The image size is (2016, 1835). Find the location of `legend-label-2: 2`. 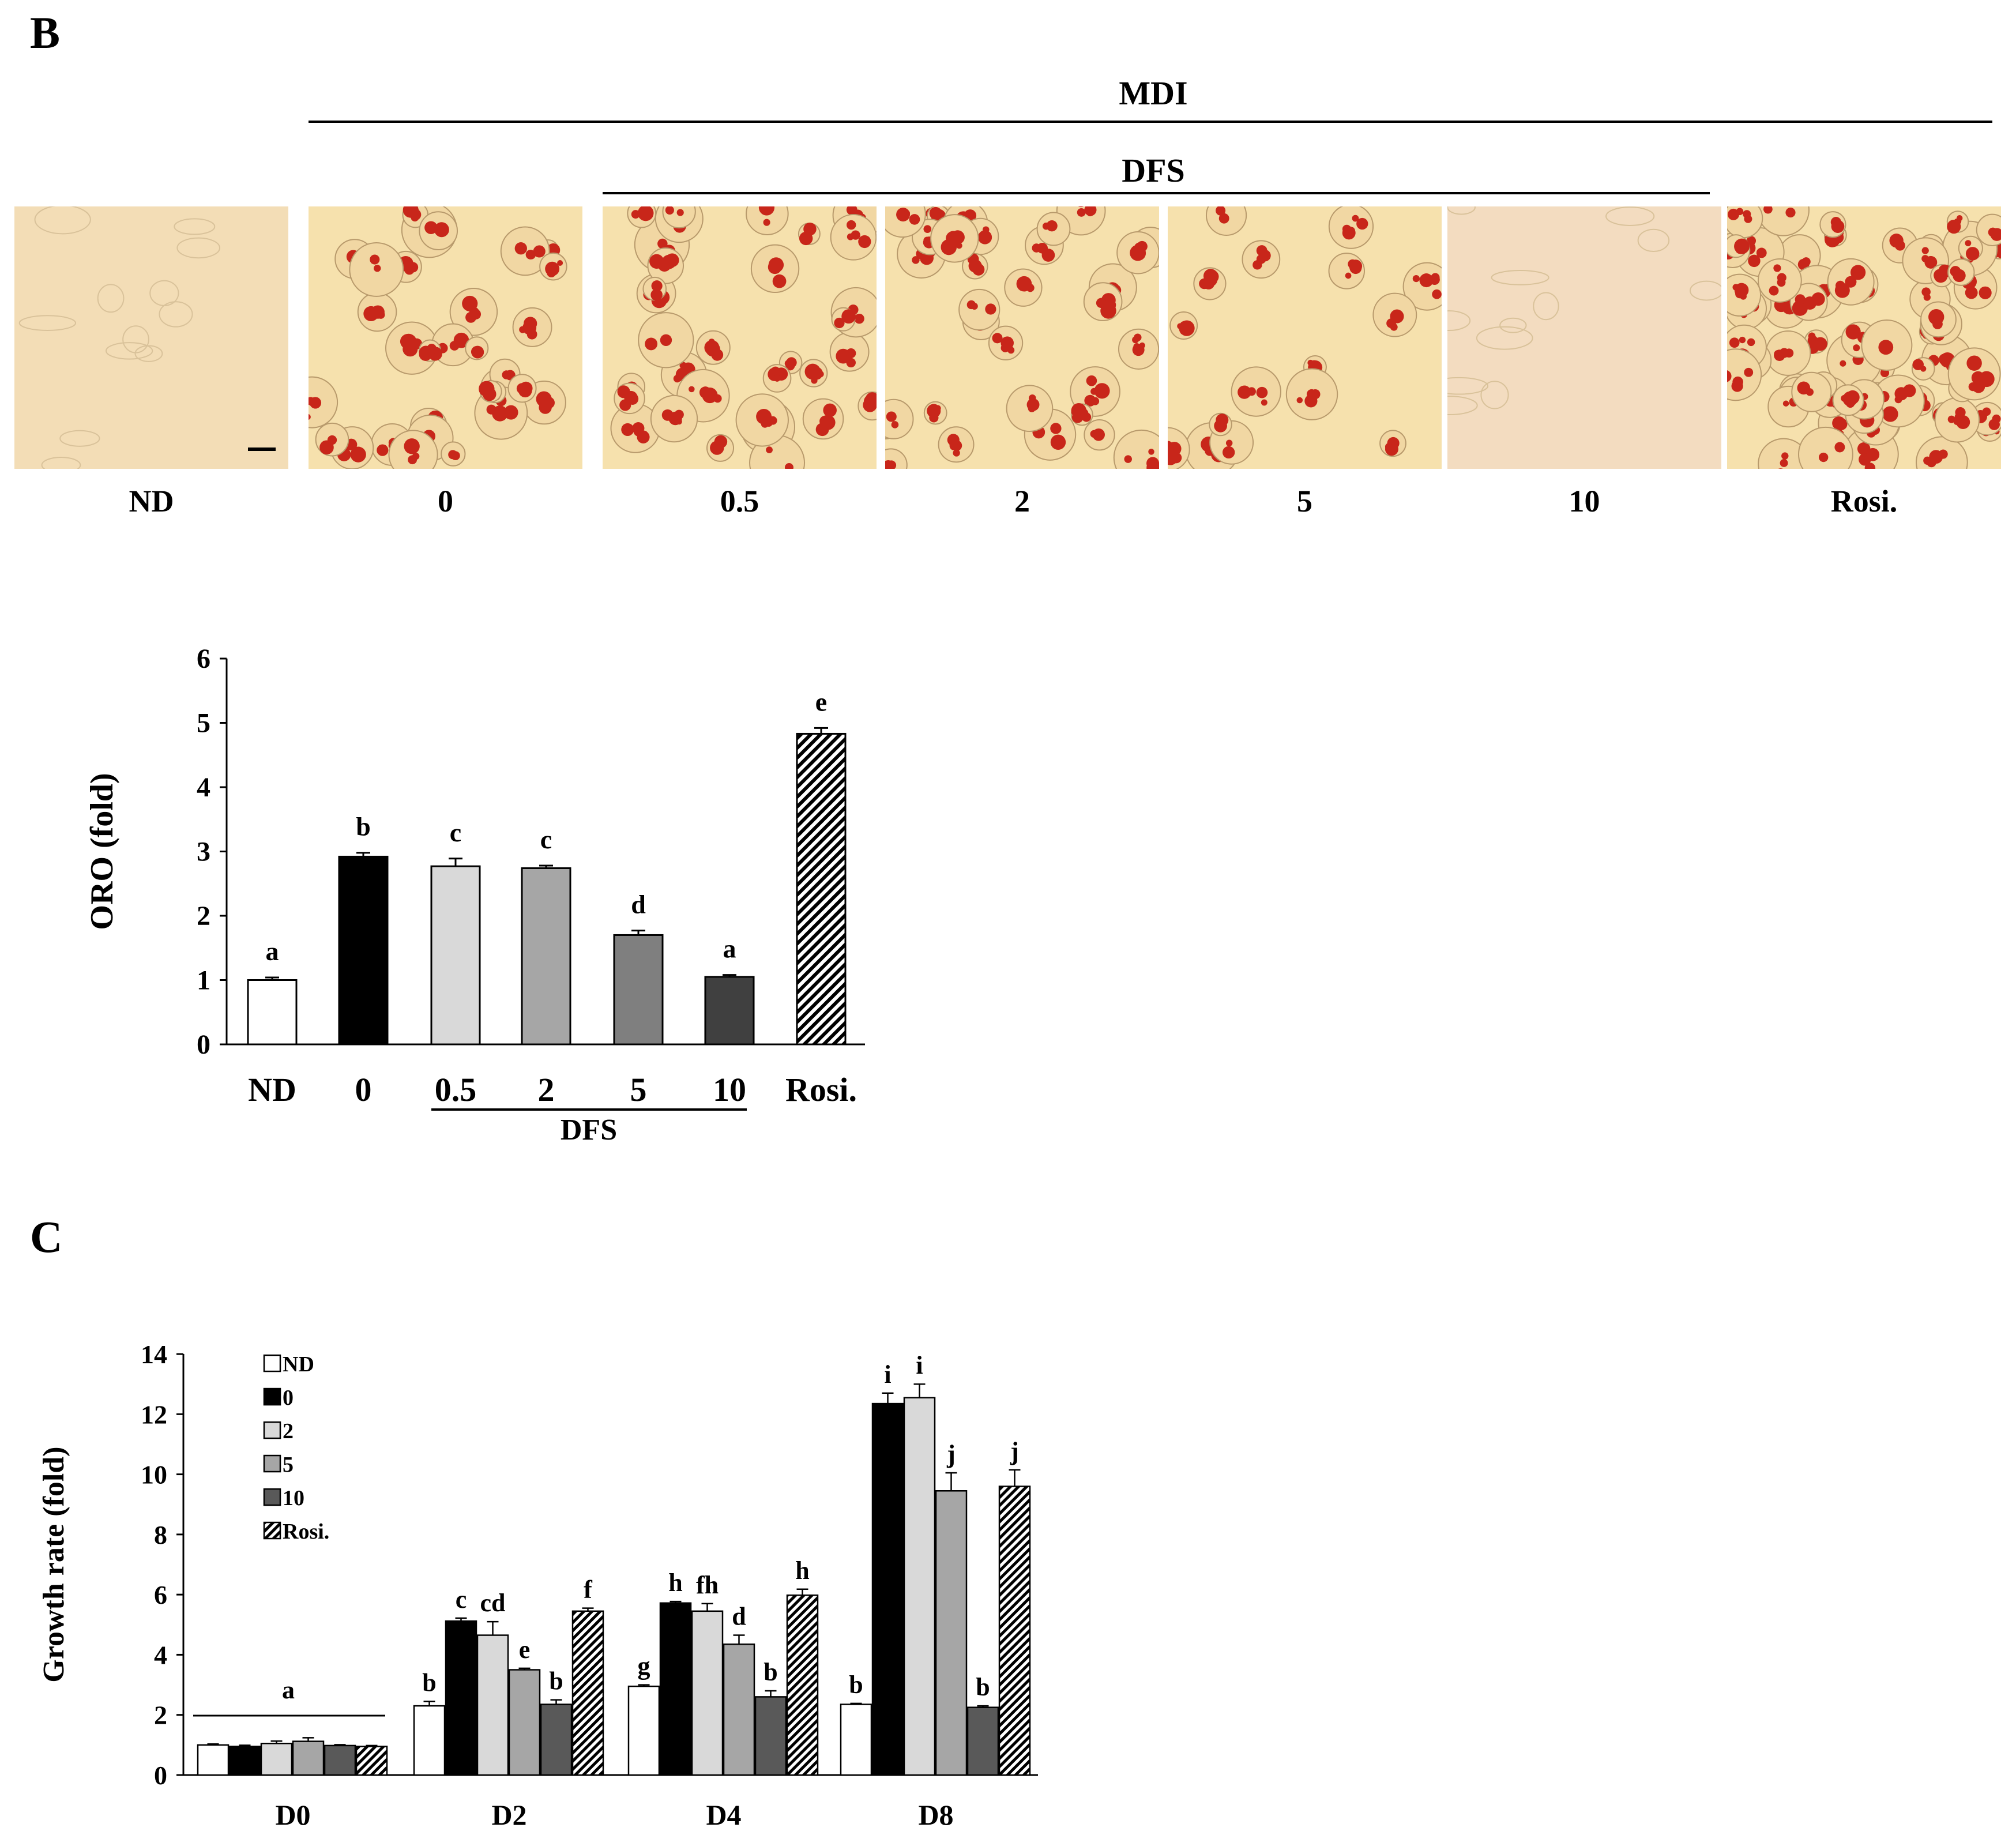

legend-label-2: 2 is located at coordinates (288, 1431).